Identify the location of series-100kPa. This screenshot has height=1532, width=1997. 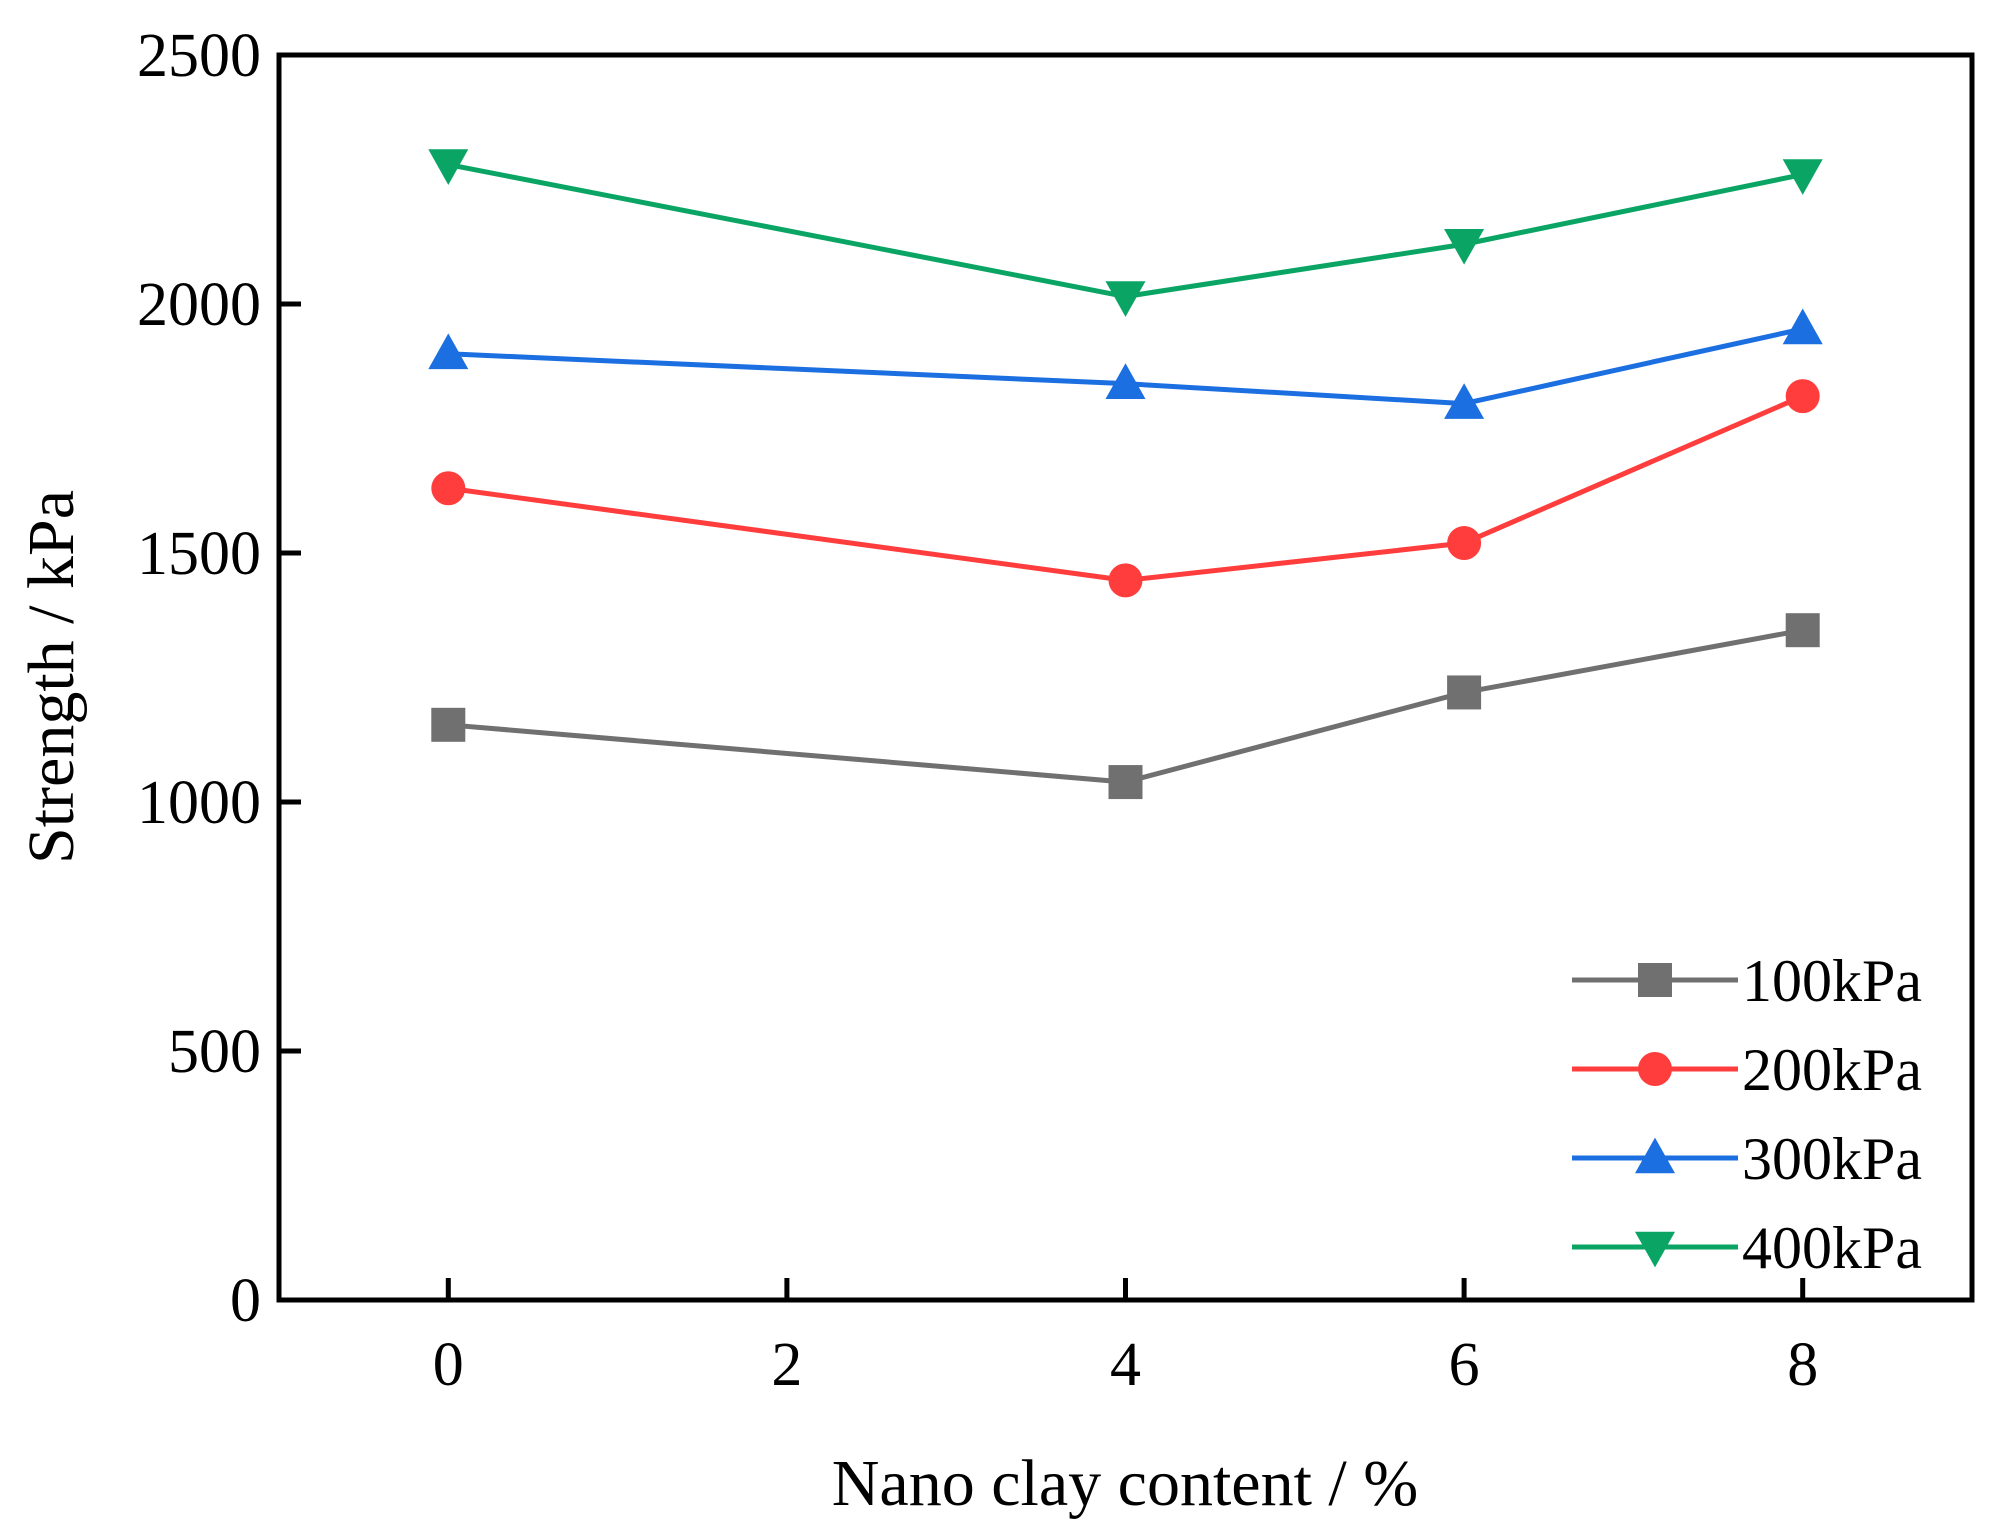
(1125, 706).